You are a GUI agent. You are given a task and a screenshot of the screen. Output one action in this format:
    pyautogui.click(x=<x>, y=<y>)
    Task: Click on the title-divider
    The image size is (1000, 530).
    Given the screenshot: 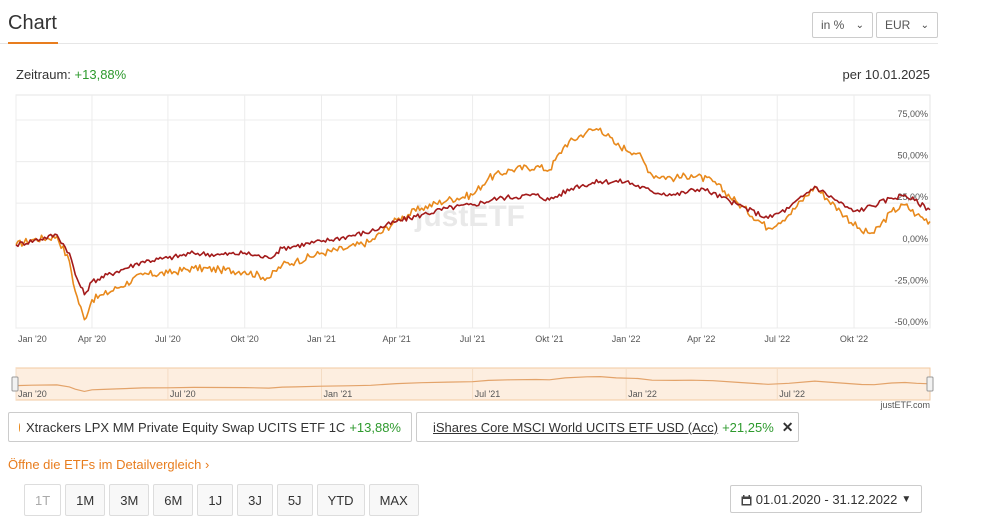 What is the action you would take?
    pyautogui.click(x=469, y=43)
    